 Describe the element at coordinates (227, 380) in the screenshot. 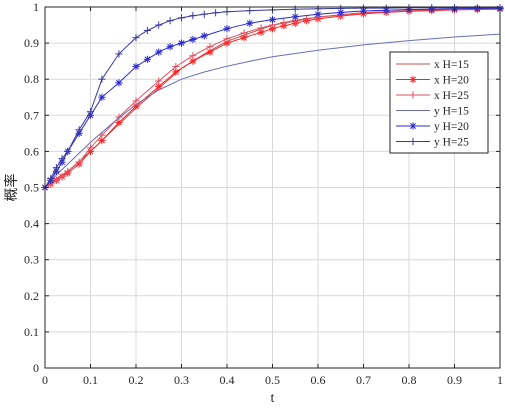

I see `x-tick-label: 0.4` at that location.